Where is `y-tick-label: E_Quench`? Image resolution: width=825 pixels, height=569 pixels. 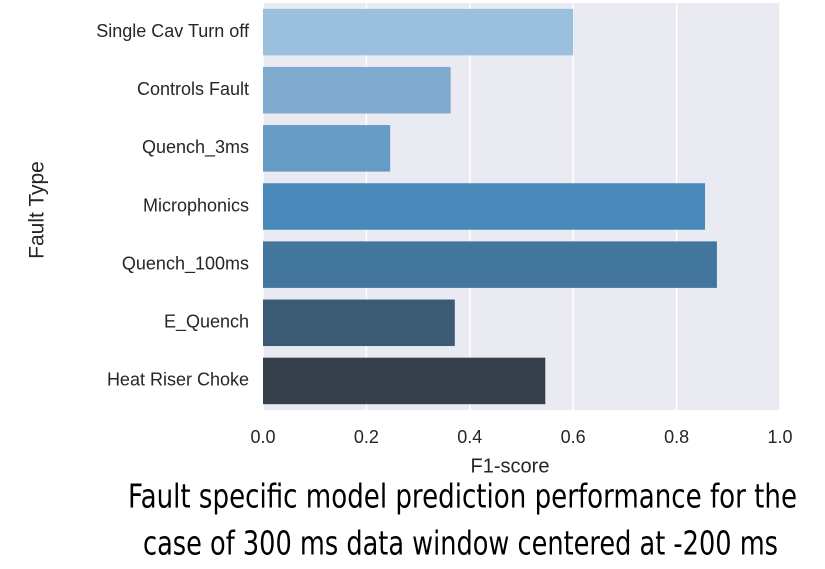 y-tick-label: E_Quench is located at coordinates (206, 322).